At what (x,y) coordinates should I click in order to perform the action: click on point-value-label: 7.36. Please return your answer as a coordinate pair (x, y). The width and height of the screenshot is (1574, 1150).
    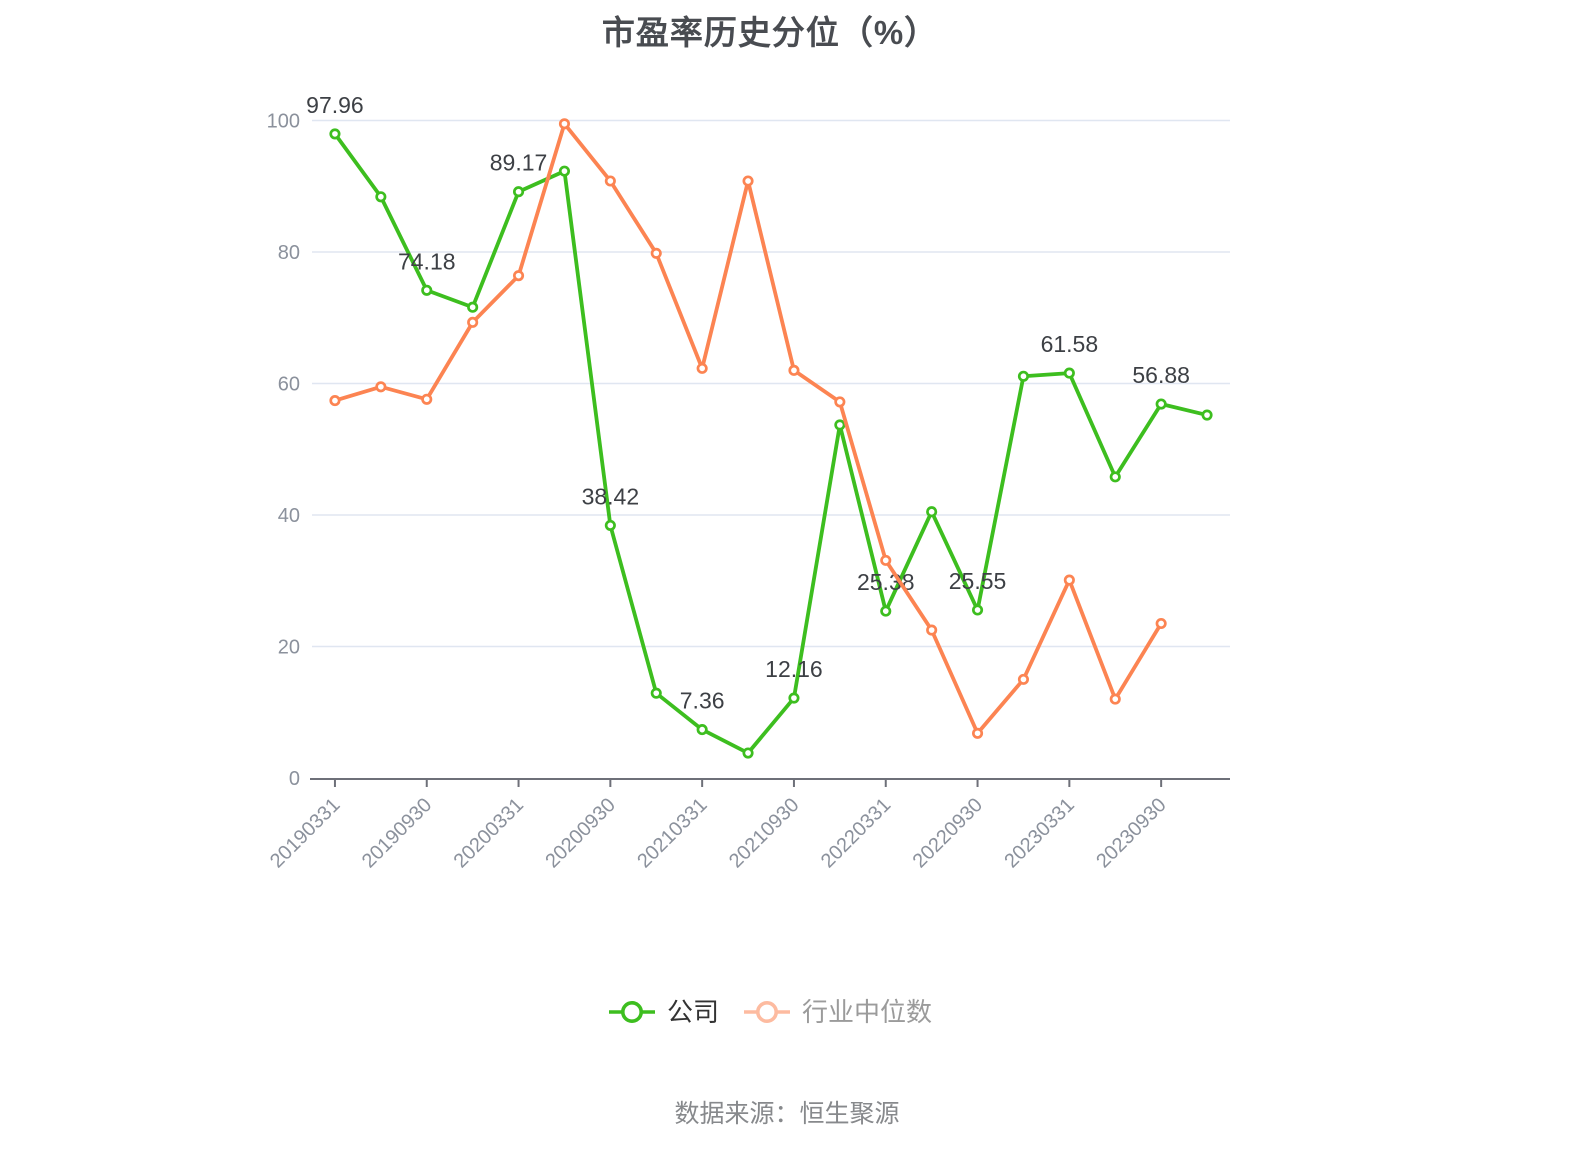
    Looking at the image, I should click on (702, 701).